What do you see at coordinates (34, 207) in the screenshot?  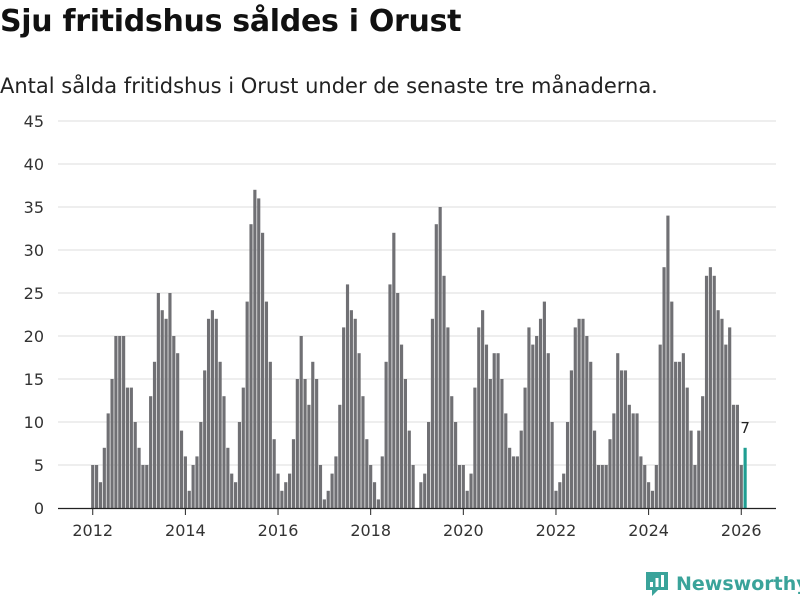 I see `y-tick-label: 35` at bounding box center [34, 207].